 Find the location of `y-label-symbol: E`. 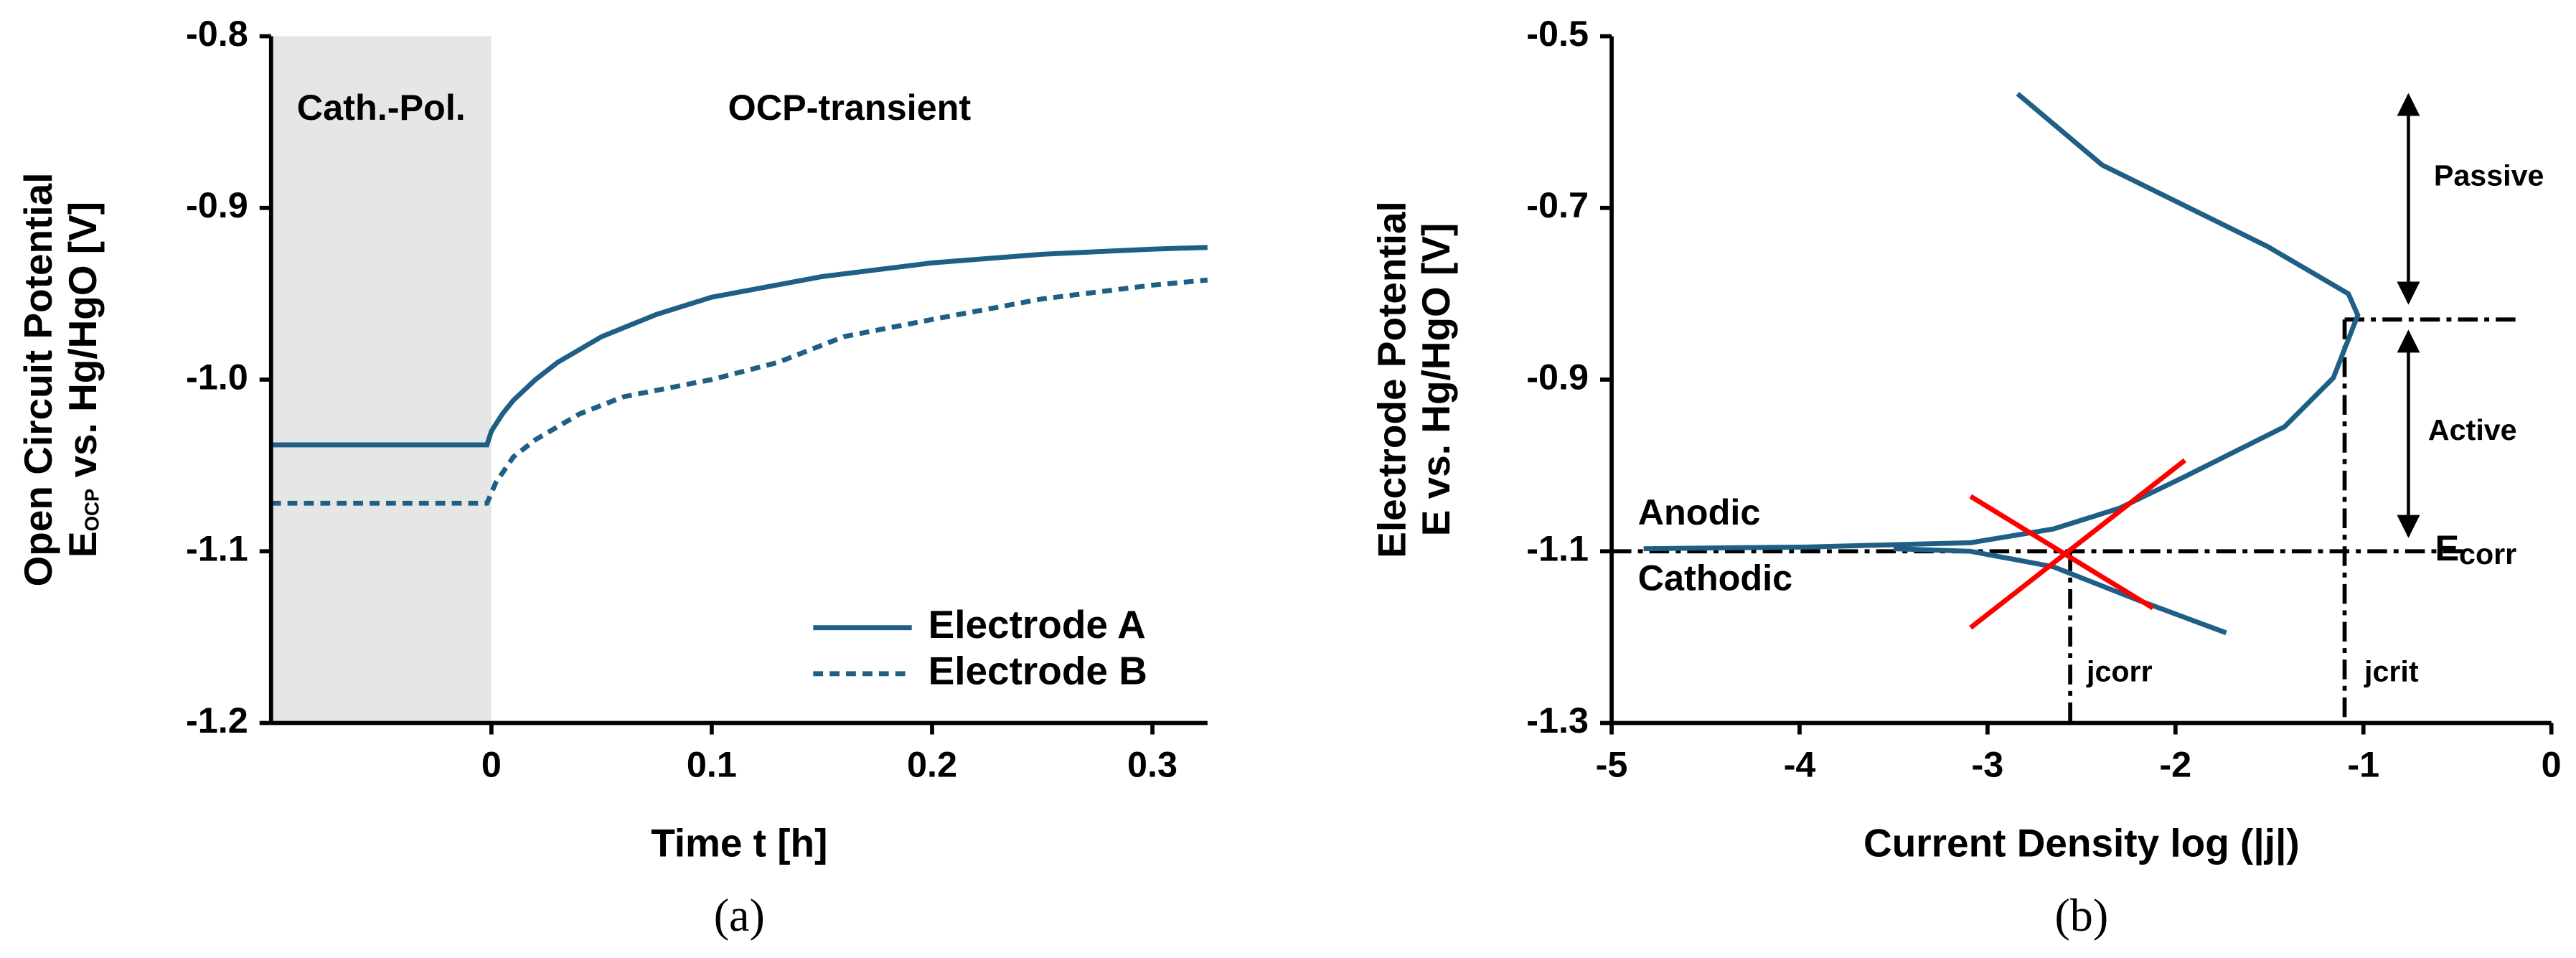

y-label-symbol: E is located at coordinates (82, 544).